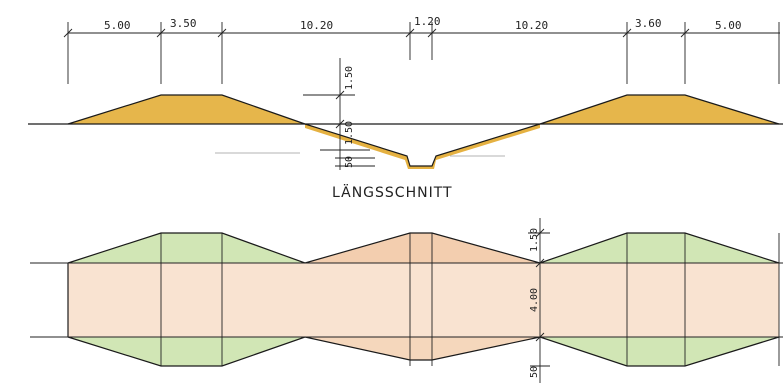 The width and height of the screenshot is (783, 383). Describe the element at coordinates (316, 25) in the screenshot. I see `dim-10-20-left: 10.20` at that location.